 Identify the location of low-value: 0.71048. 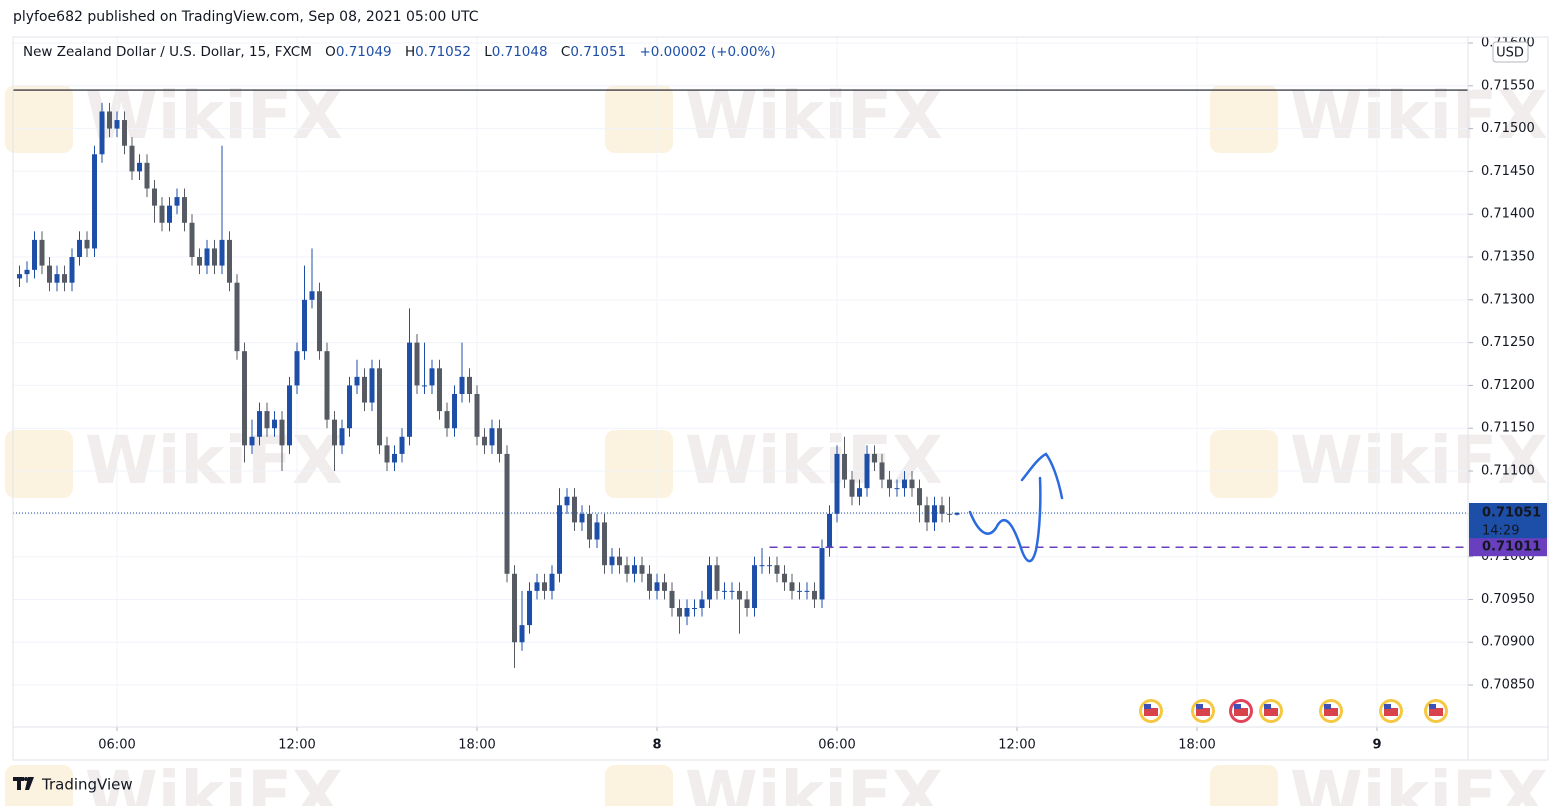
(519, 52).